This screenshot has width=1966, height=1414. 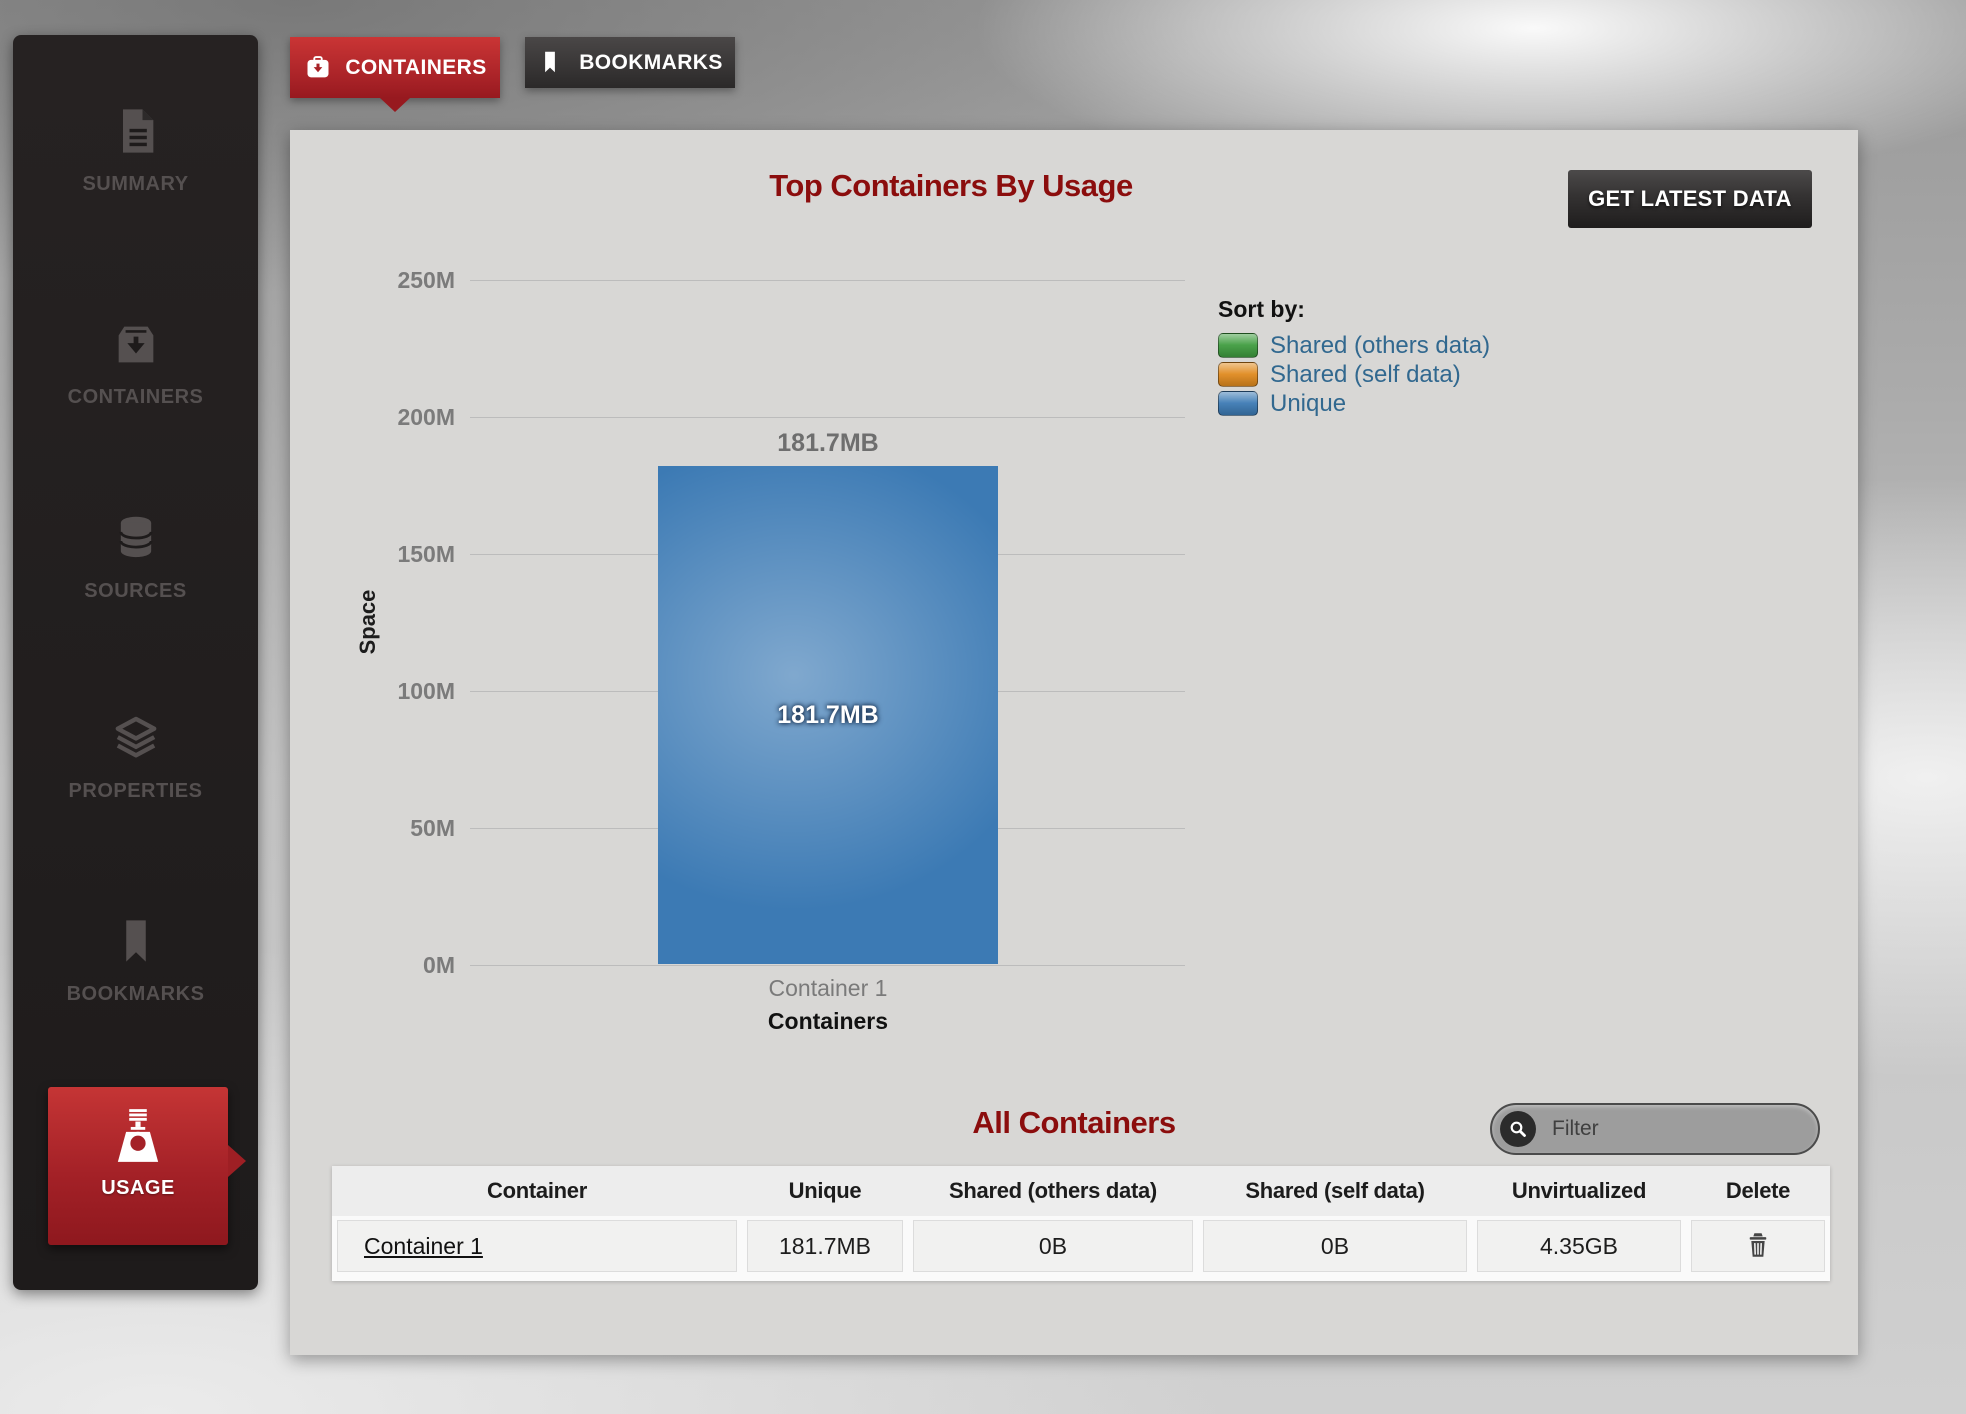 I want to click on y-tick-label: 150M, so click(x=426, y=554).